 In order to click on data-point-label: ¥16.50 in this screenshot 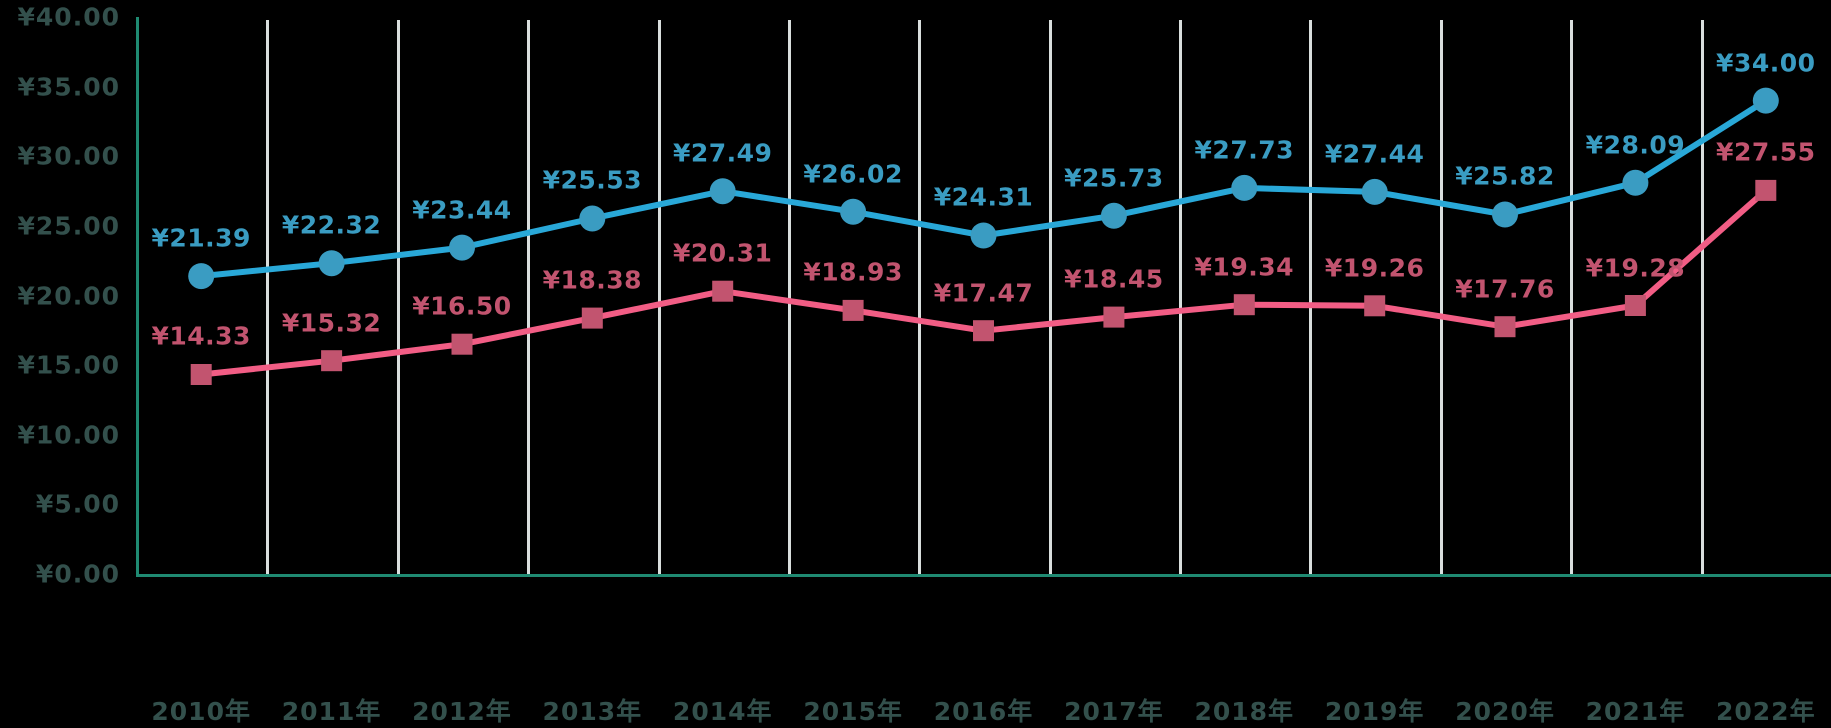, I will do `click(462, 306)`.